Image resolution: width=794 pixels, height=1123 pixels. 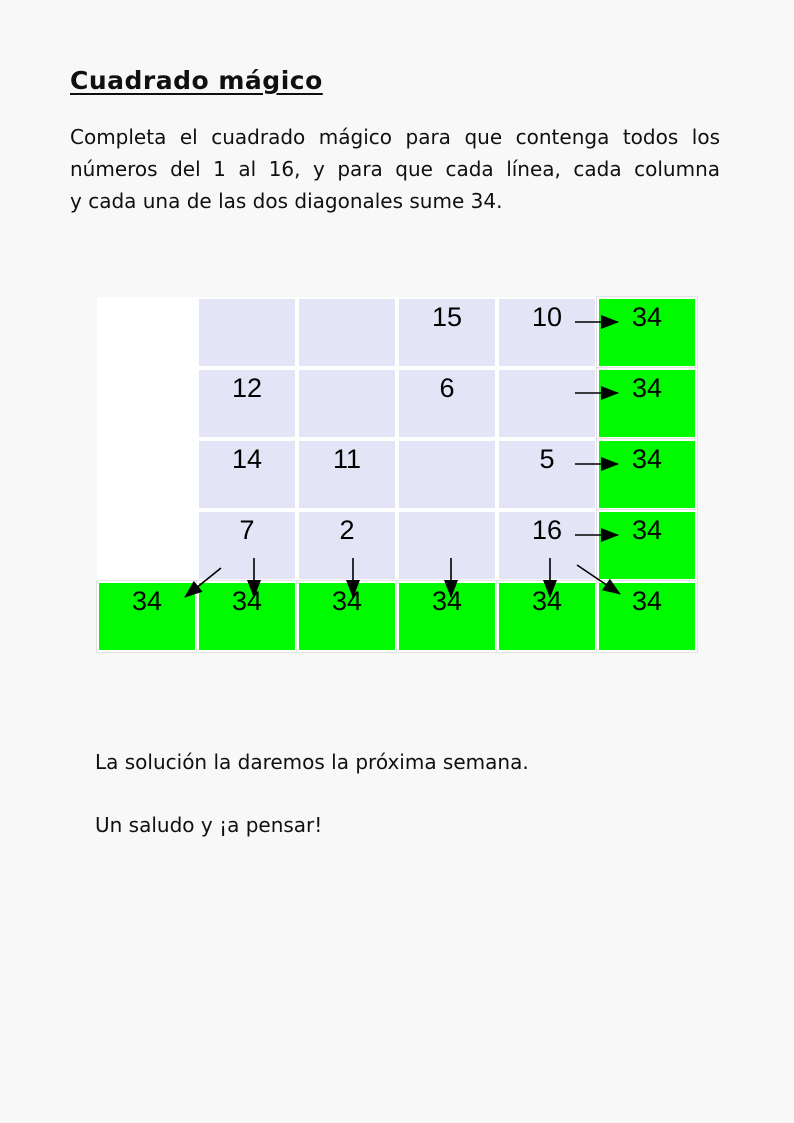 I want to click on square-cell-r3c4: 5, so click(x=547, y=474).